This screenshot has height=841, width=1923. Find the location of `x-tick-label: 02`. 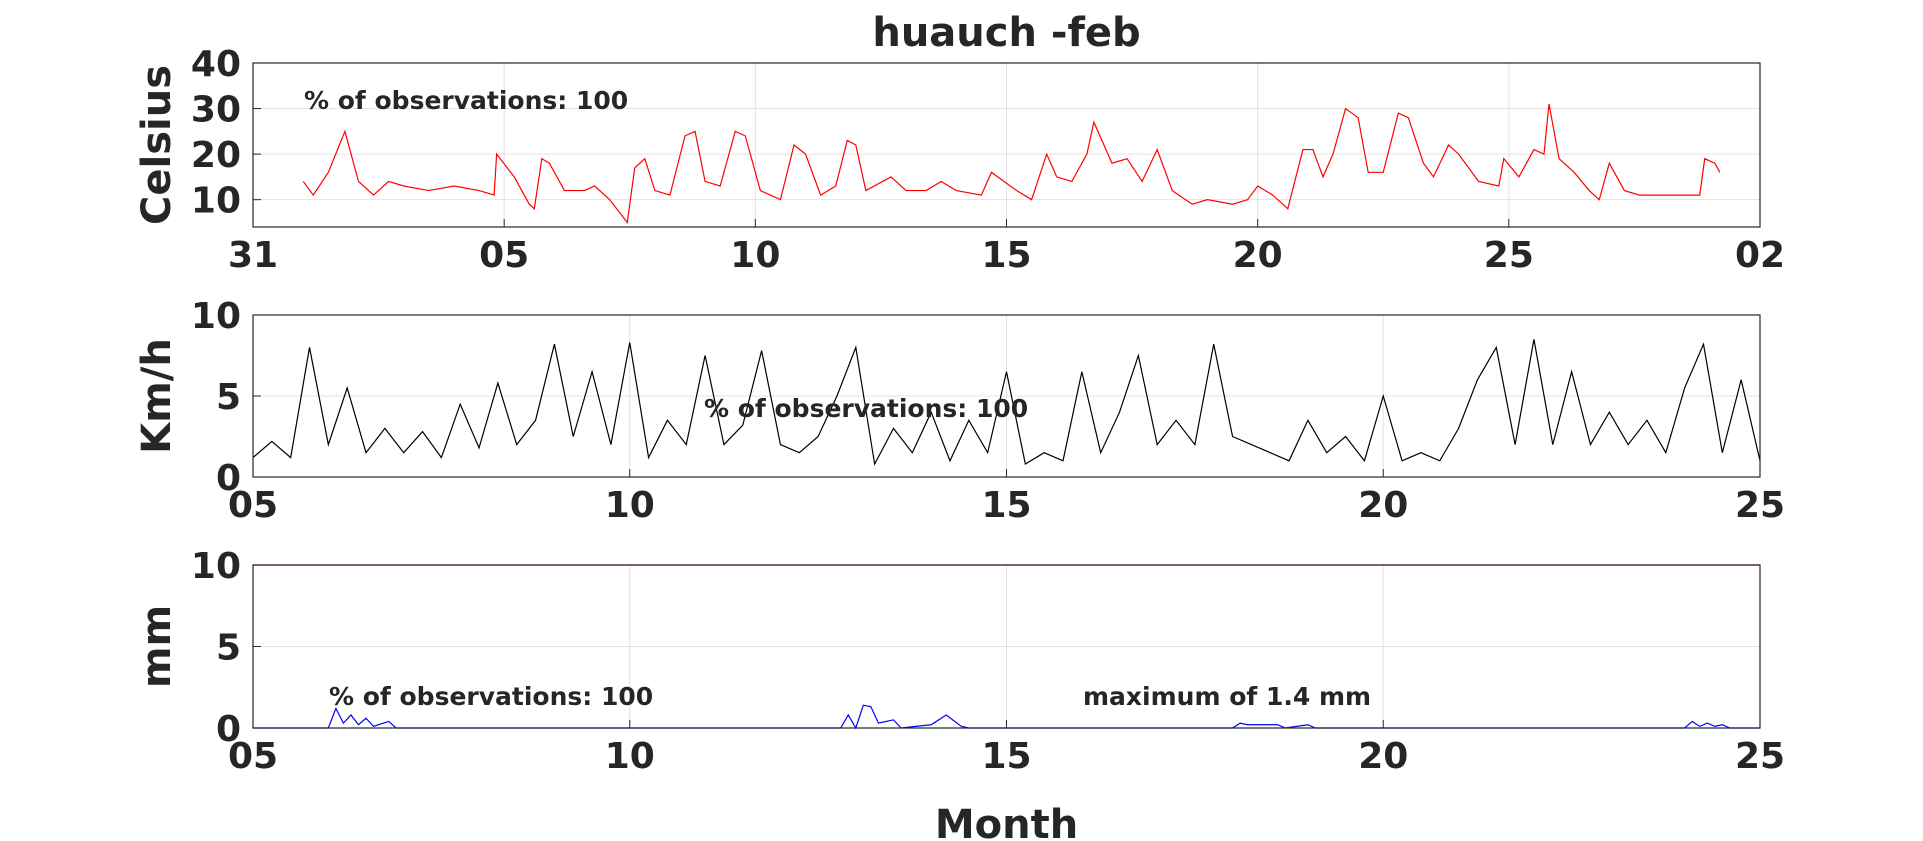

x-tick-label: 02 is located at coordinates (1760, 255).